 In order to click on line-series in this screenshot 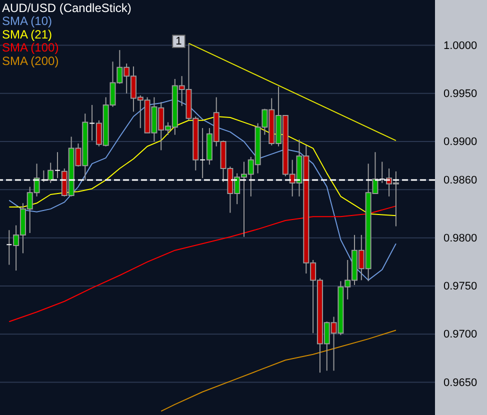, I will do `click(278, 371)`.